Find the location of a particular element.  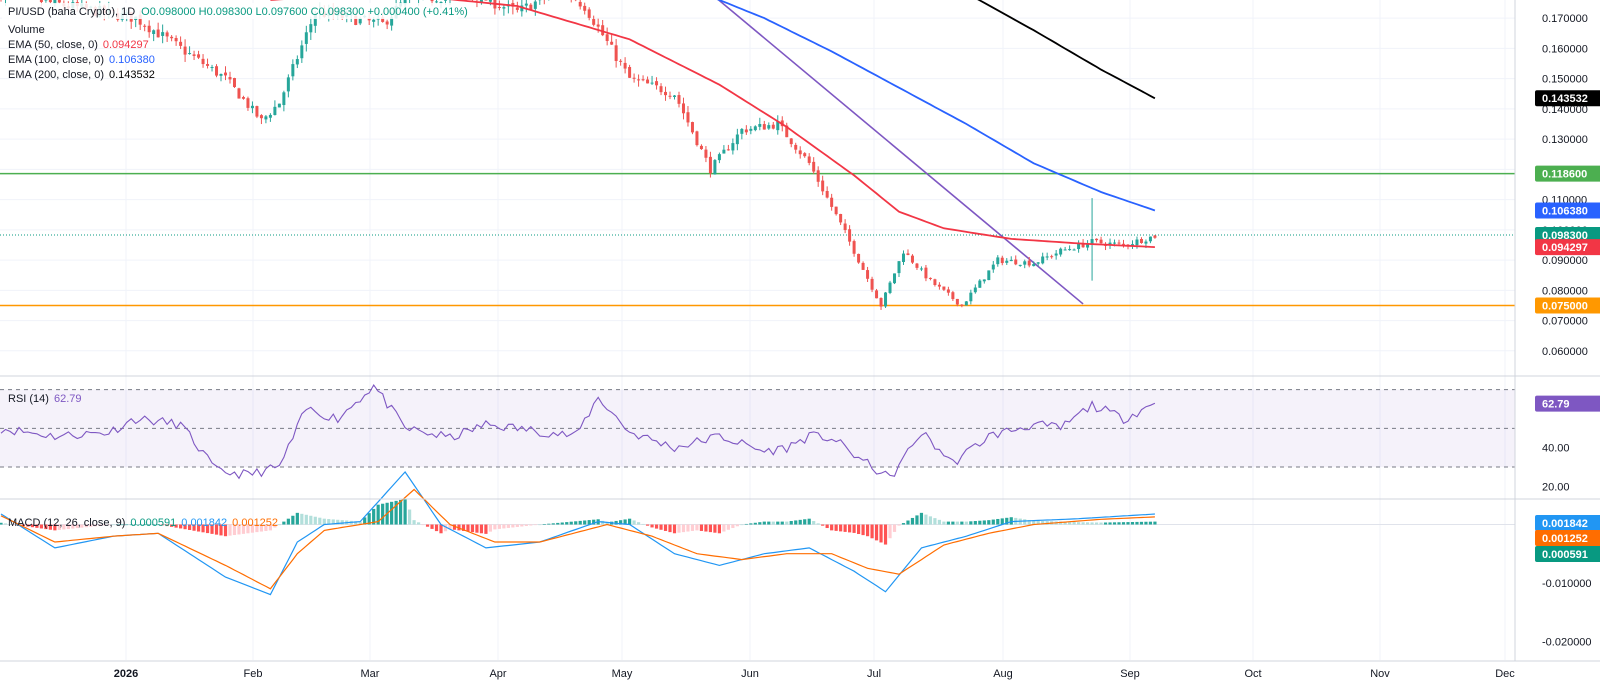

trendline is located at coordinates (900, 152).